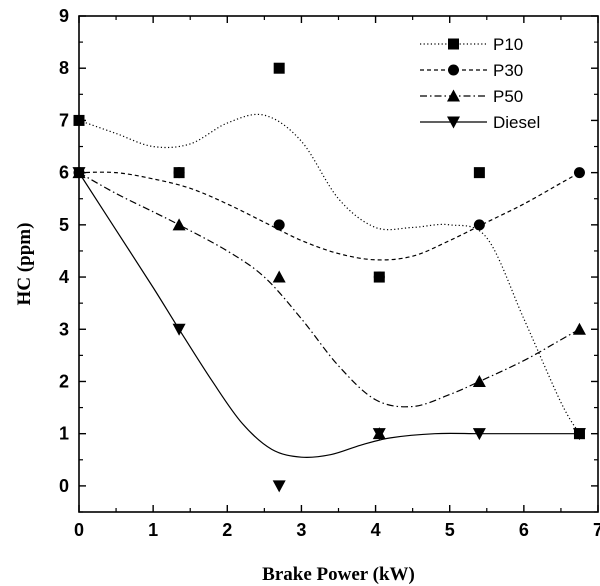  I want to click on x-axis-title: Brake Power (kW), so click(338, 574).